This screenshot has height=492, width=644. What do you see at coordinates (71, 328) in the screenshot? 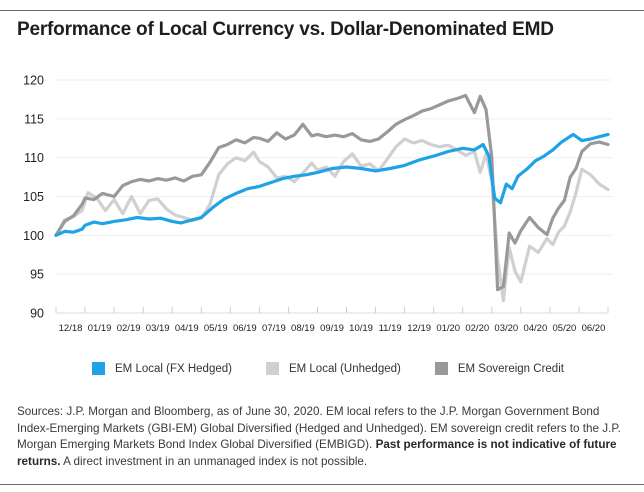
I see `x-tick-label: 12/18` at bounding box center [71, 328].